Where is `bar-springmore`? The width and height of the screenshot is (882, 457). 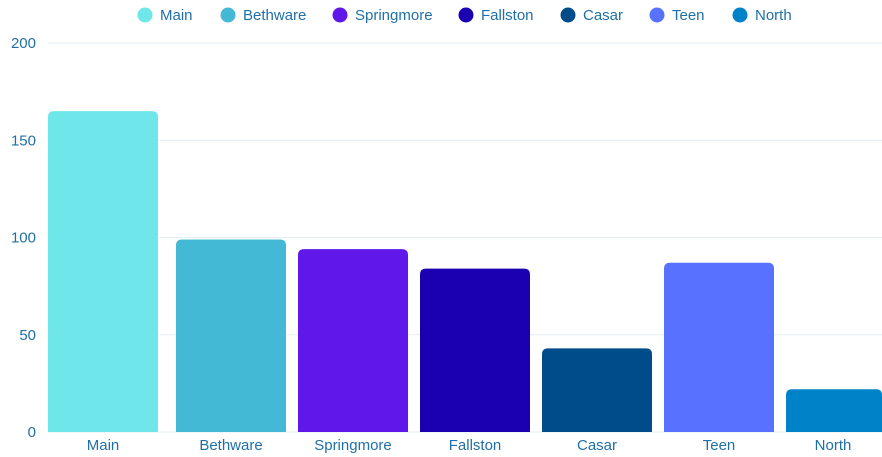 bar-springmore is located at coordinates (353, 340).